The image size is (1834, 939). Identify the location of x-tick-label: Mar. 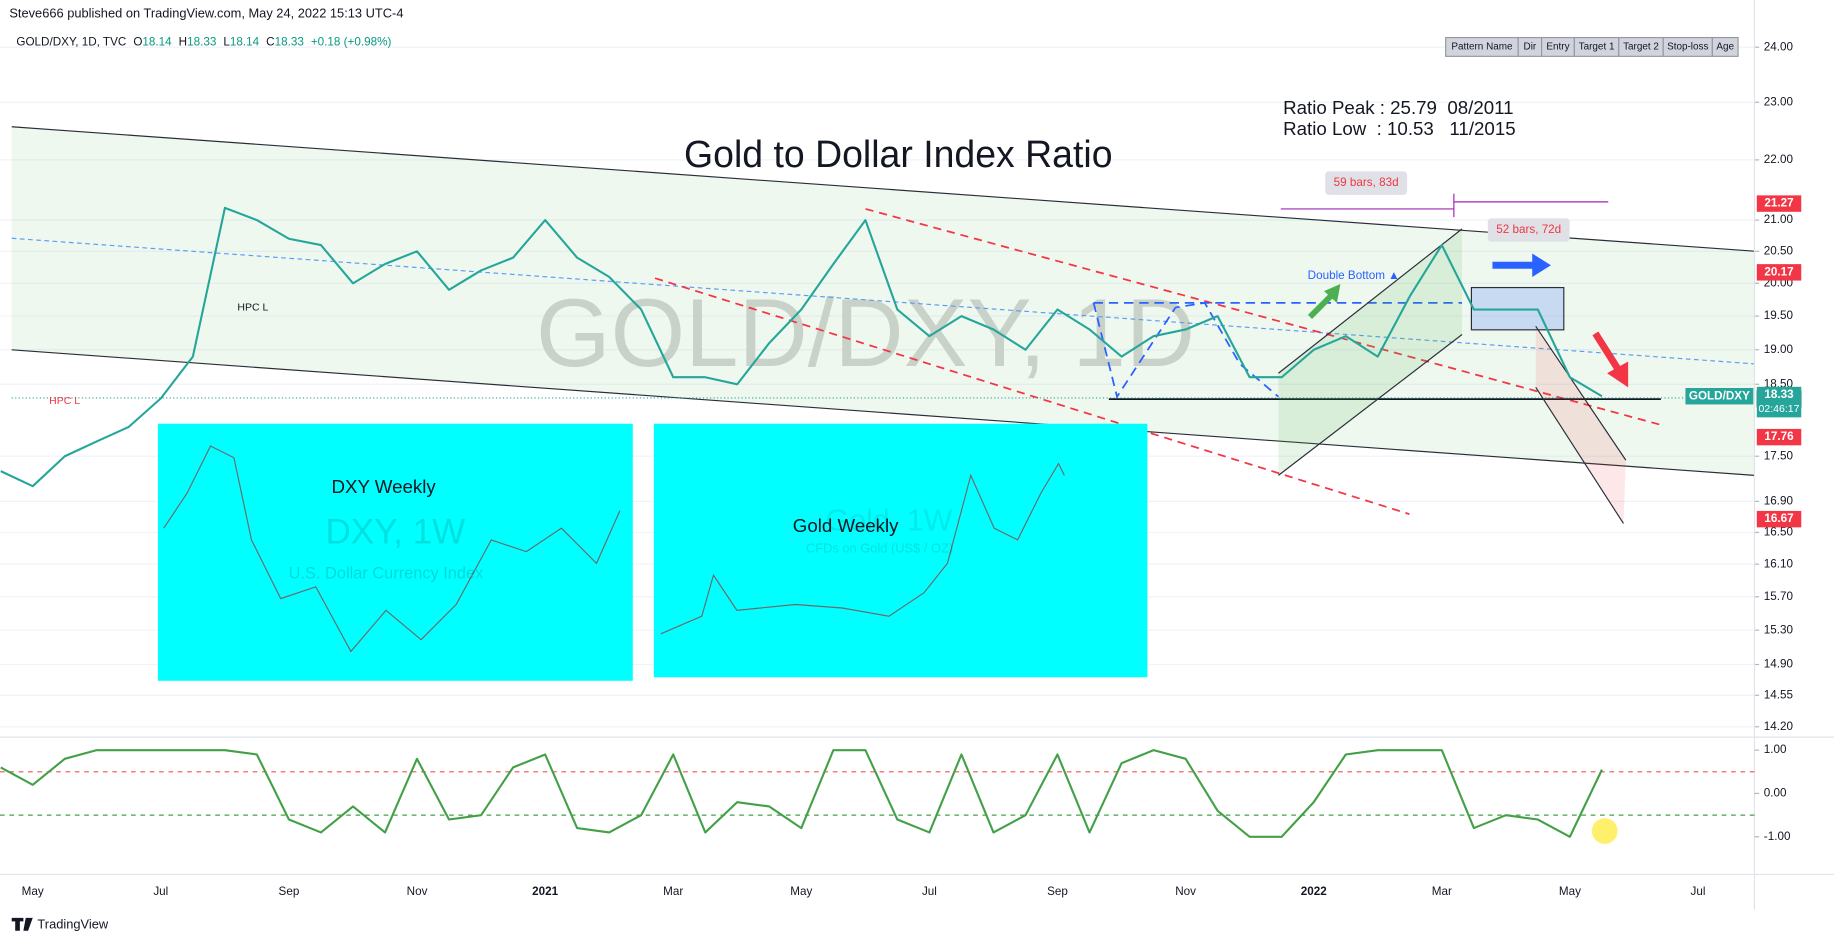
(1442, 891).